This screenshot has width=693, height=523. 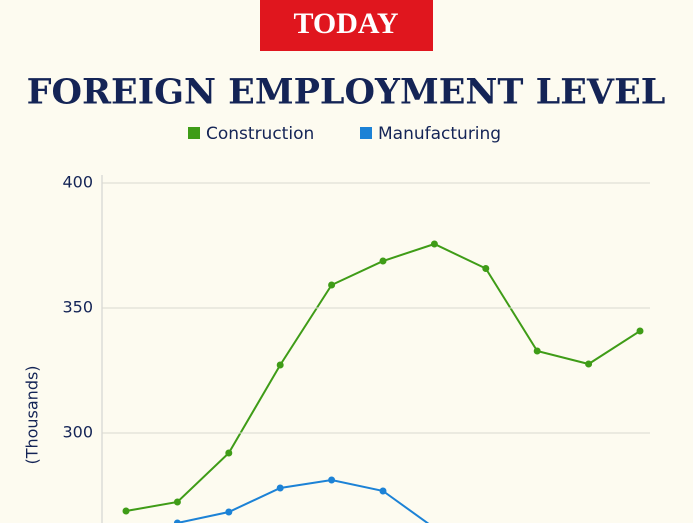 I want to click on y-tick-label: 300, so click(x=77, y=432).